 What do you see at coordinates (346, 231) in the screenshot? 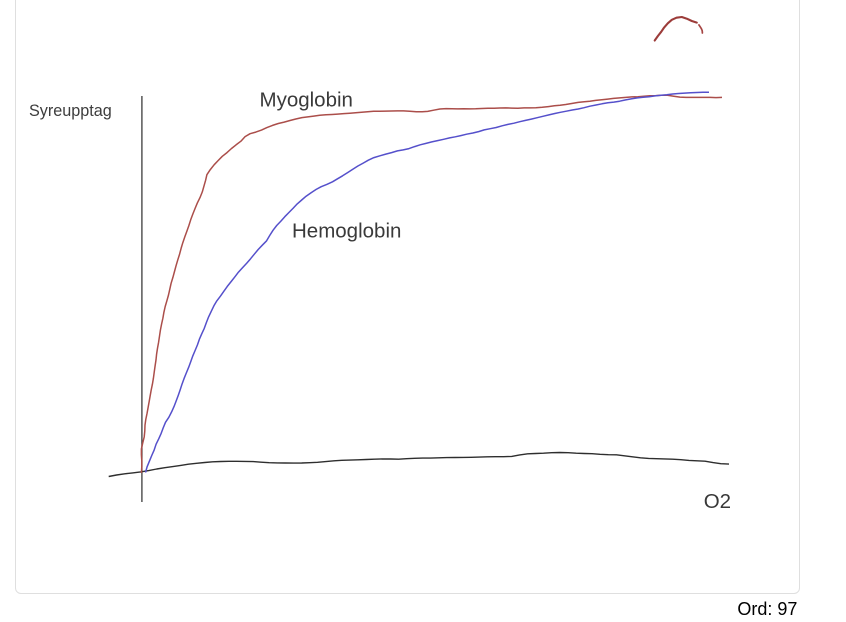
I see `svg-text: Hemoglobin` at bounding box center [346, 231].